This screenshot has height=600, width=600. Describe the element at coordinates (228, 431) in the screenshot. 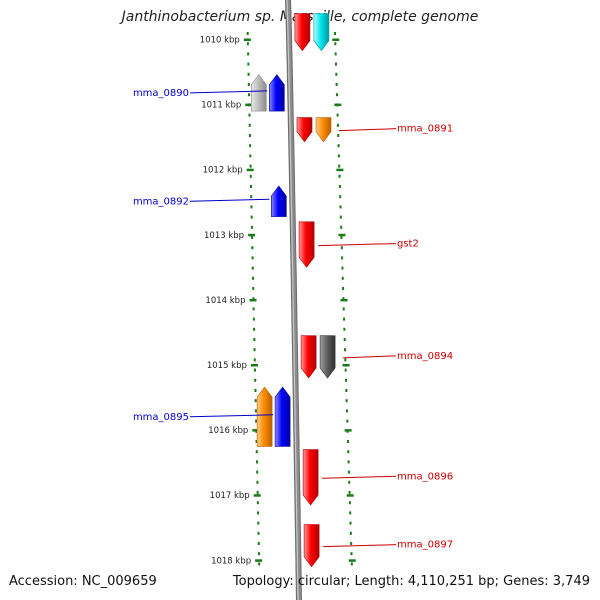

I see `tick-label: 1016 kbp` at that location.